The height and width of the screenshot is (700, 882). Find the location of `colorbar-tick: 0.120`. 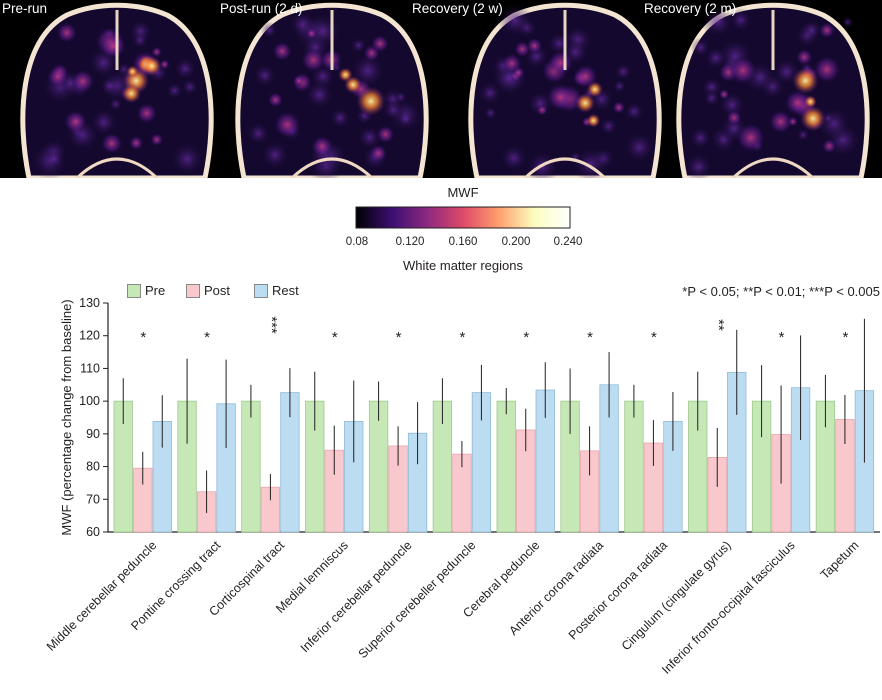

colorbar-tick: 0.120 is located at coordinates (410, 242).